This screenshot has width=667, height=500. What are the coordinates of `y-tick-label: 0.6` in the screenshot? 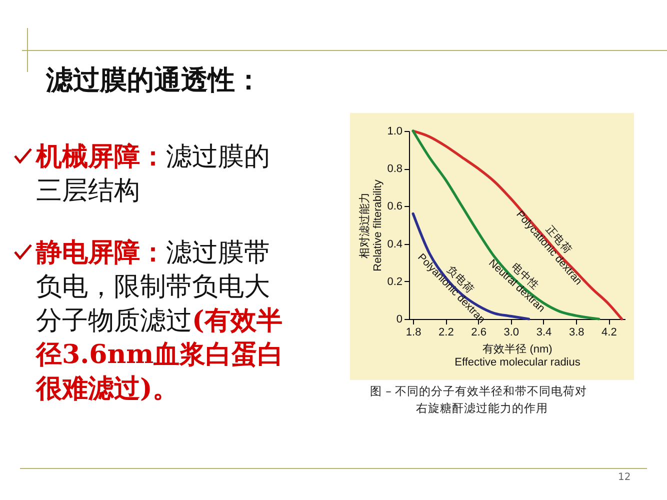 It's located at (394, 206).